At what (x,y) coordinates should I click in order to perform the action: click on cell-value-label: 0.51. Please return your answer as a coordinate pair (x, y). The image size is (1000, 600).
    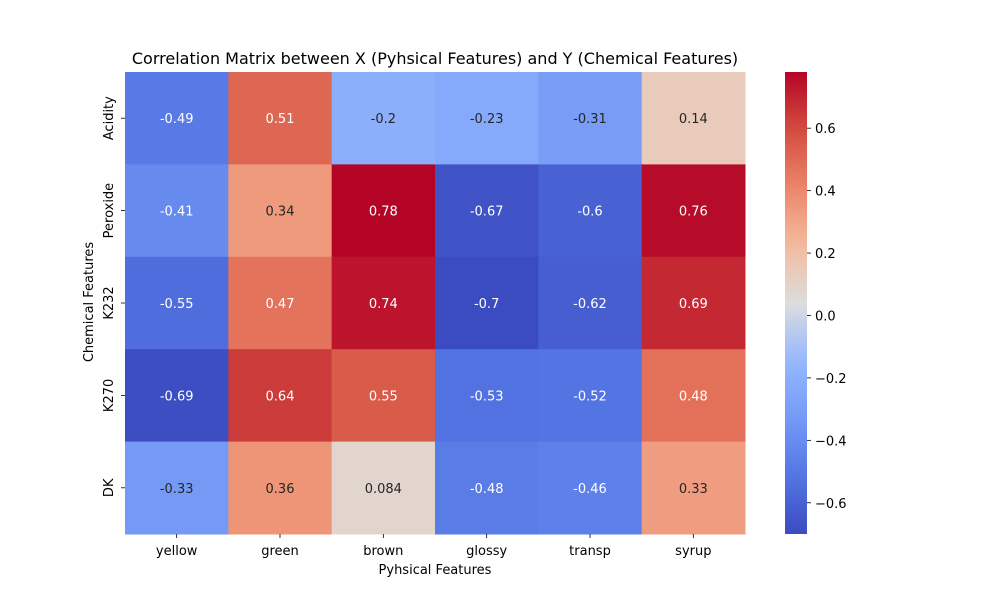
    Looking at the image, I should click on (280, 119).